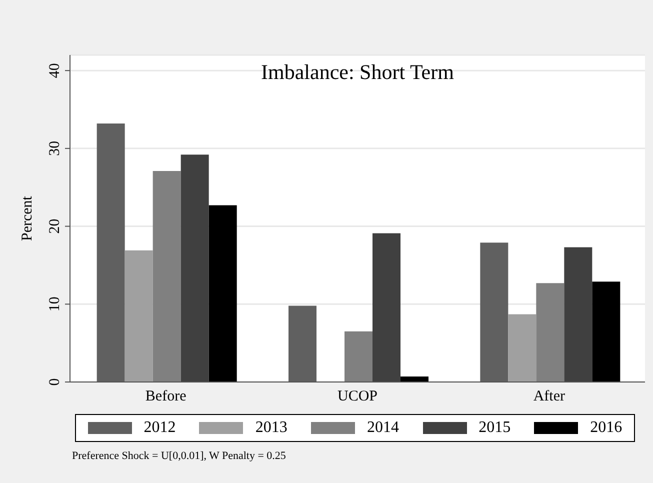 The height and width of the screenshot is (483, 653). What do you see at coordinates (55, 382) in the screenshot?
I see `y-tick-label: 0` at bounding box center [55, 382].